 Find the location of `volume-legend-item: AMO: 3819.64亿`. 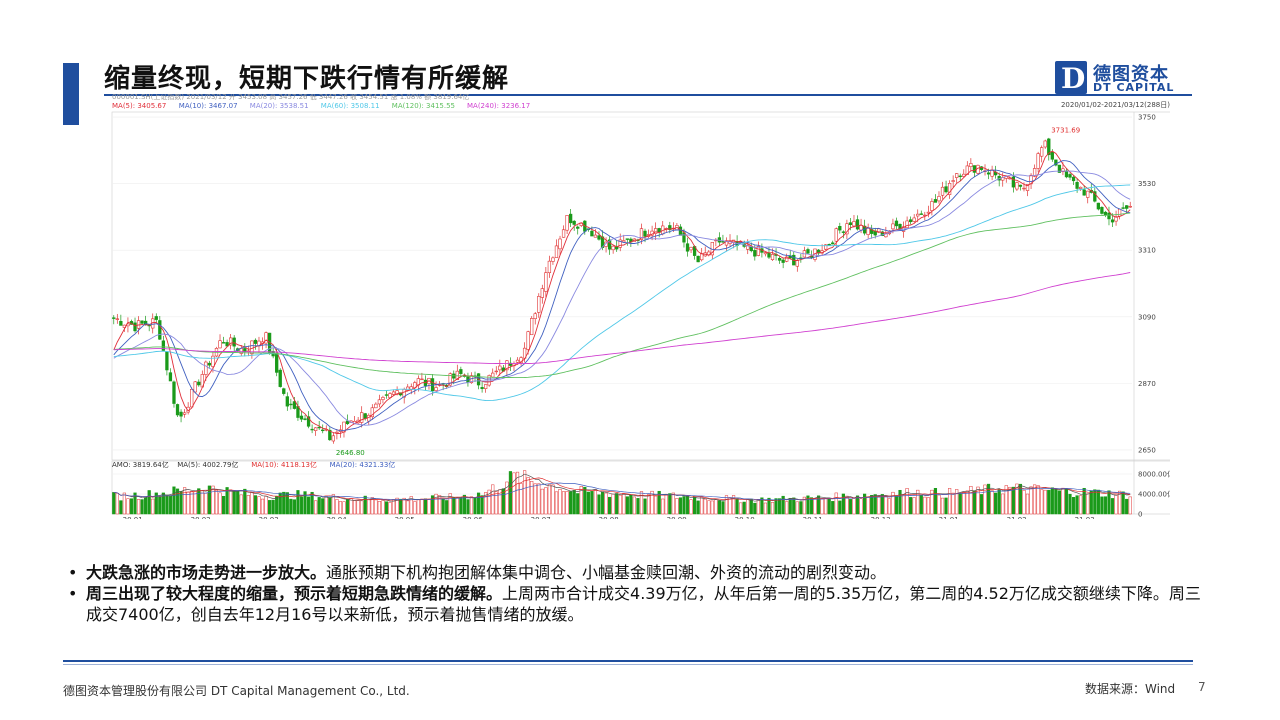

volume-legend-item: AMO: 3819.64亿 is located at coordinates (140, 464).